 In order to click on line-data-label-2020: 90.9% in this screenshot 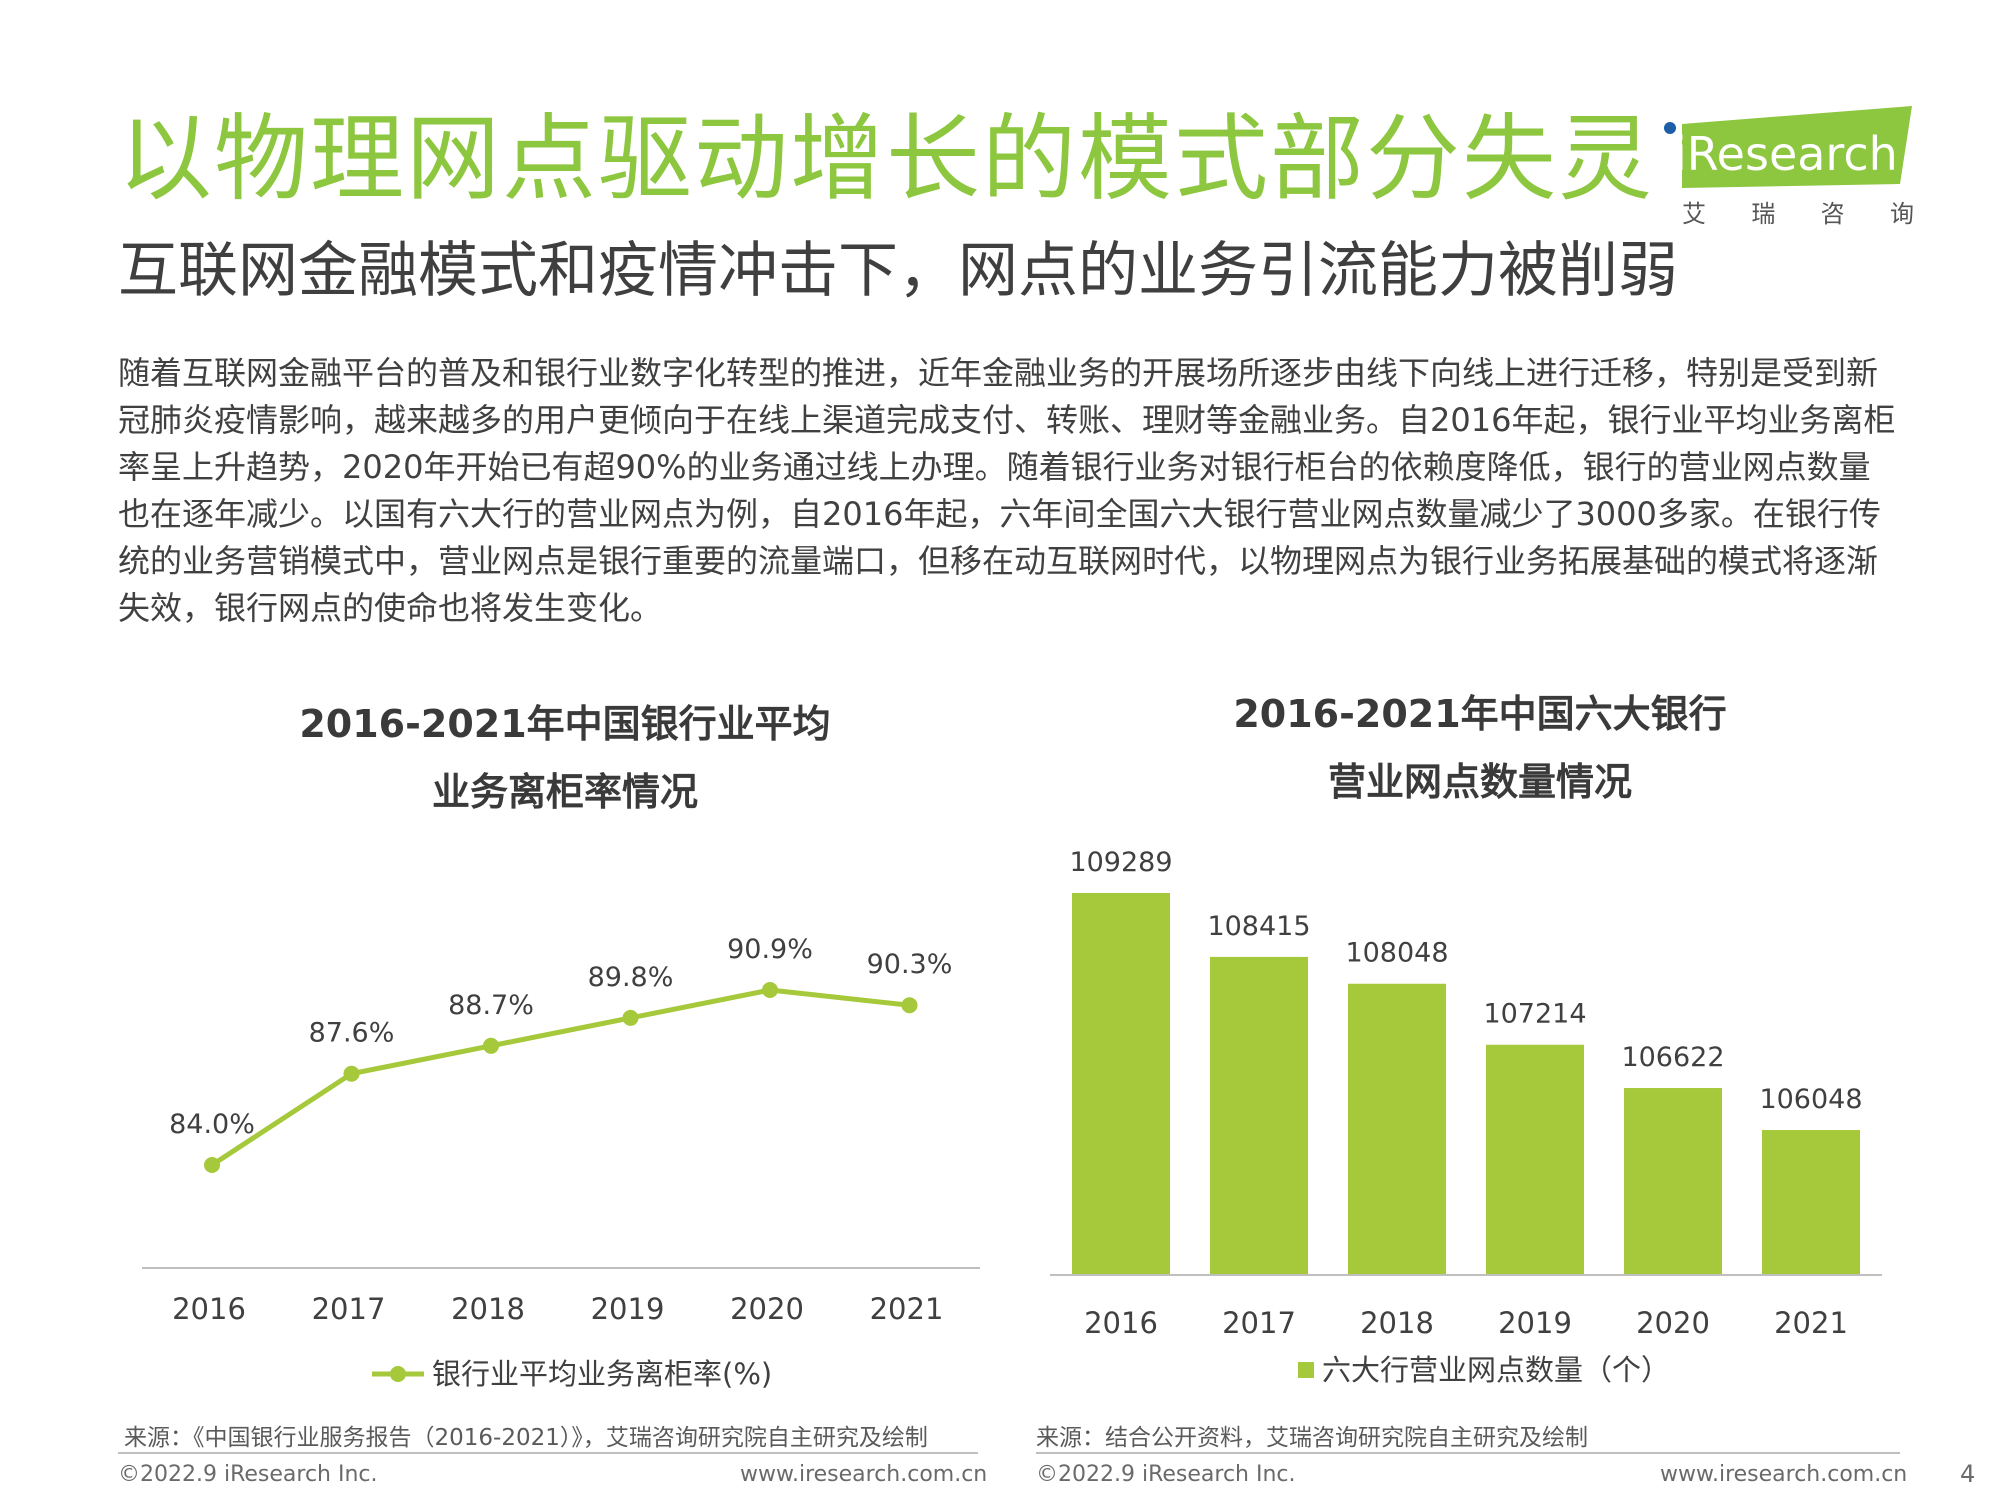, I will do `click(770, 949)`.